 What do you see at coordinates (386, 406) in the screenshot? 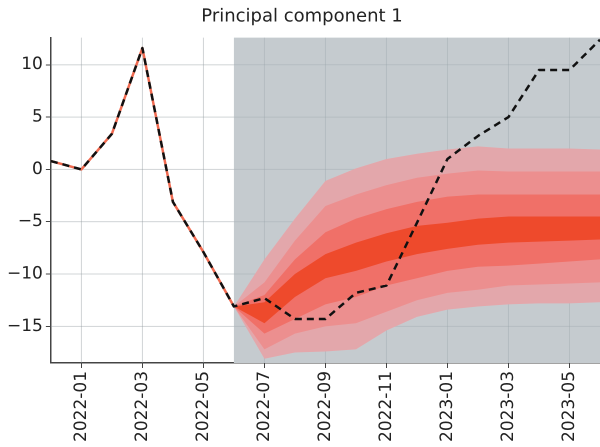
I see `x-tick-label: 2022-11` at bounding box center [386, 406].